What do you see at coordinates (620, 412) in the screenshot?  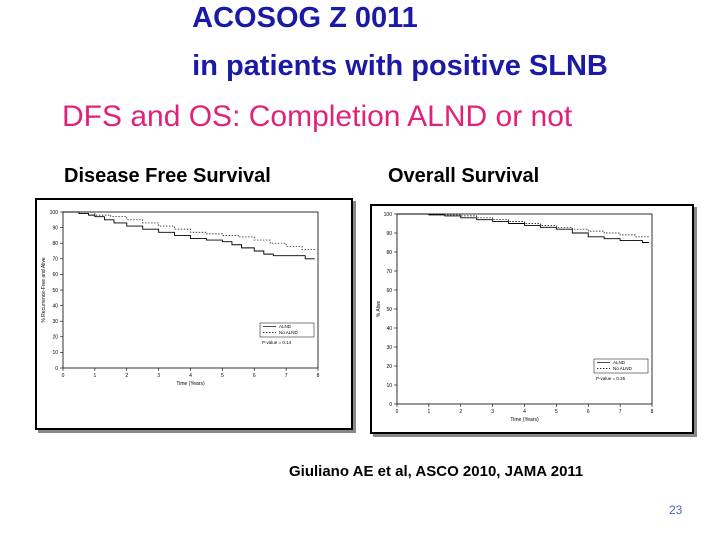 I see `os-x-tick-label: 7` at bounding box center [620, 412].